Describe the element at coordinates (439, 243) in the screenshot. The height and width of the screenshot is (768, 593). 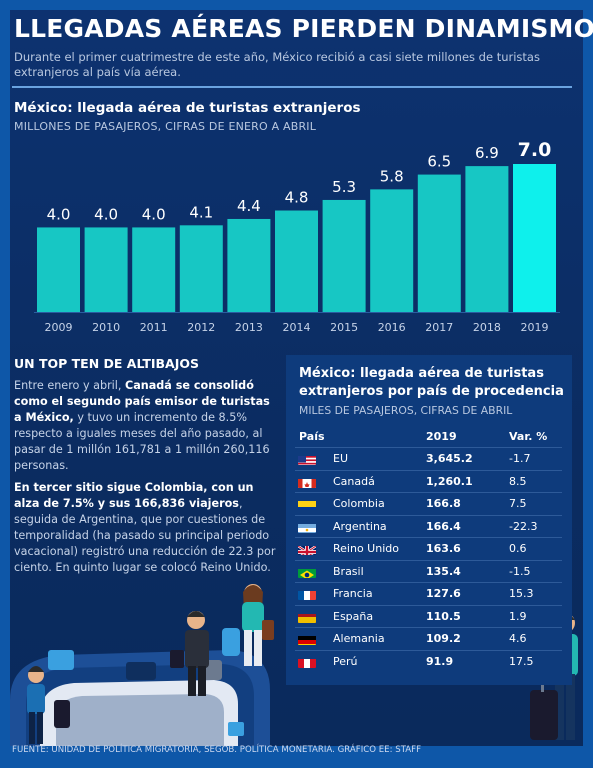
I see `bar-2017` at that location.